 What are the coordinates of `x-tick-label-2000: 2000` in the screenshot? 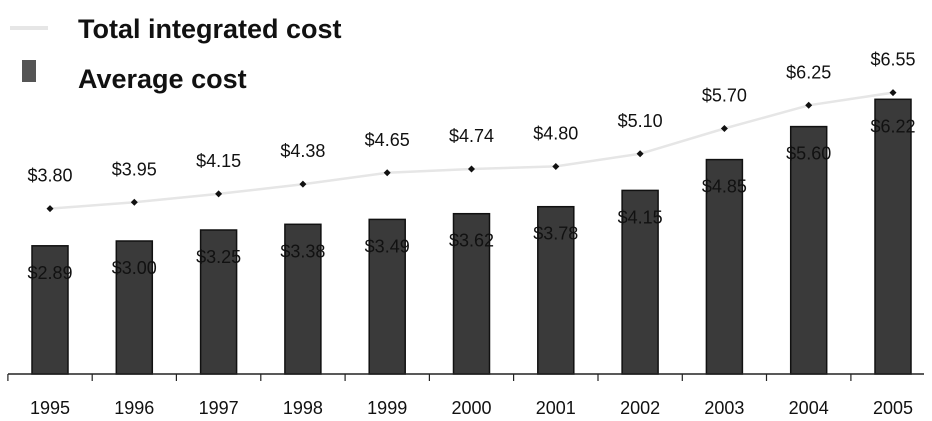 It's located at (471, 408).